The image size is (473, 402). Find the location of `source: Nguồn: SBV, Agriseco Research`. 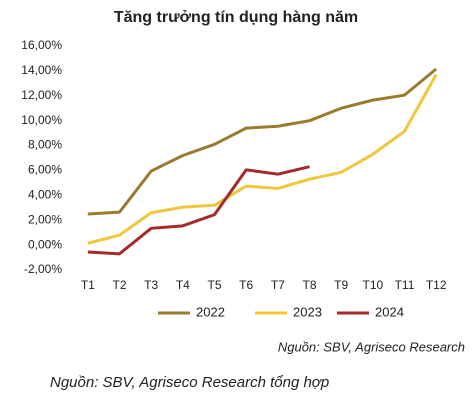

source: Nguồn: SBV, Agriseco Research is located at coordinates (371, 346).